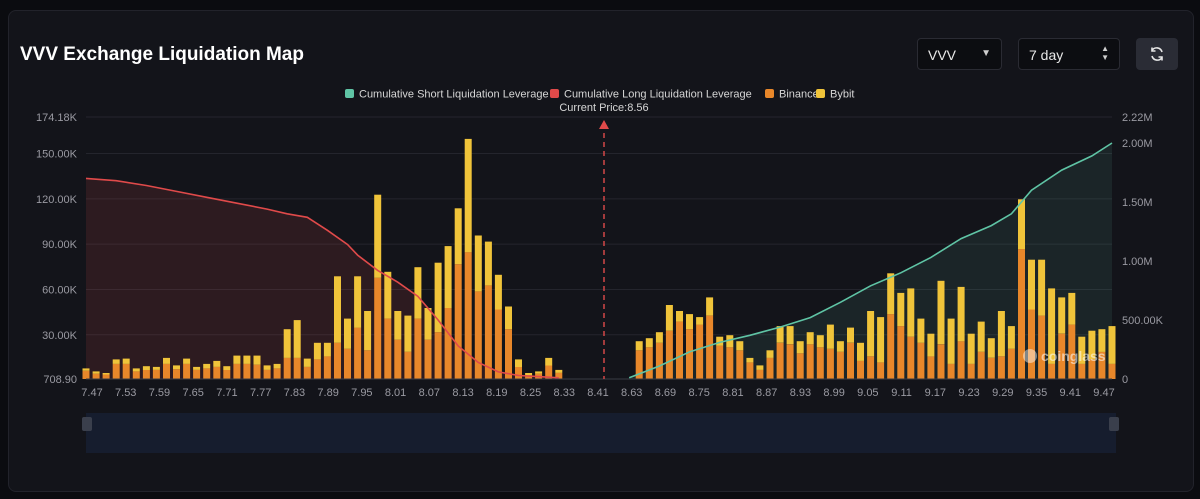 This screenshot has width=1200, height=499. I want to click on watermark-text: coinglass, so click(1073, 356).